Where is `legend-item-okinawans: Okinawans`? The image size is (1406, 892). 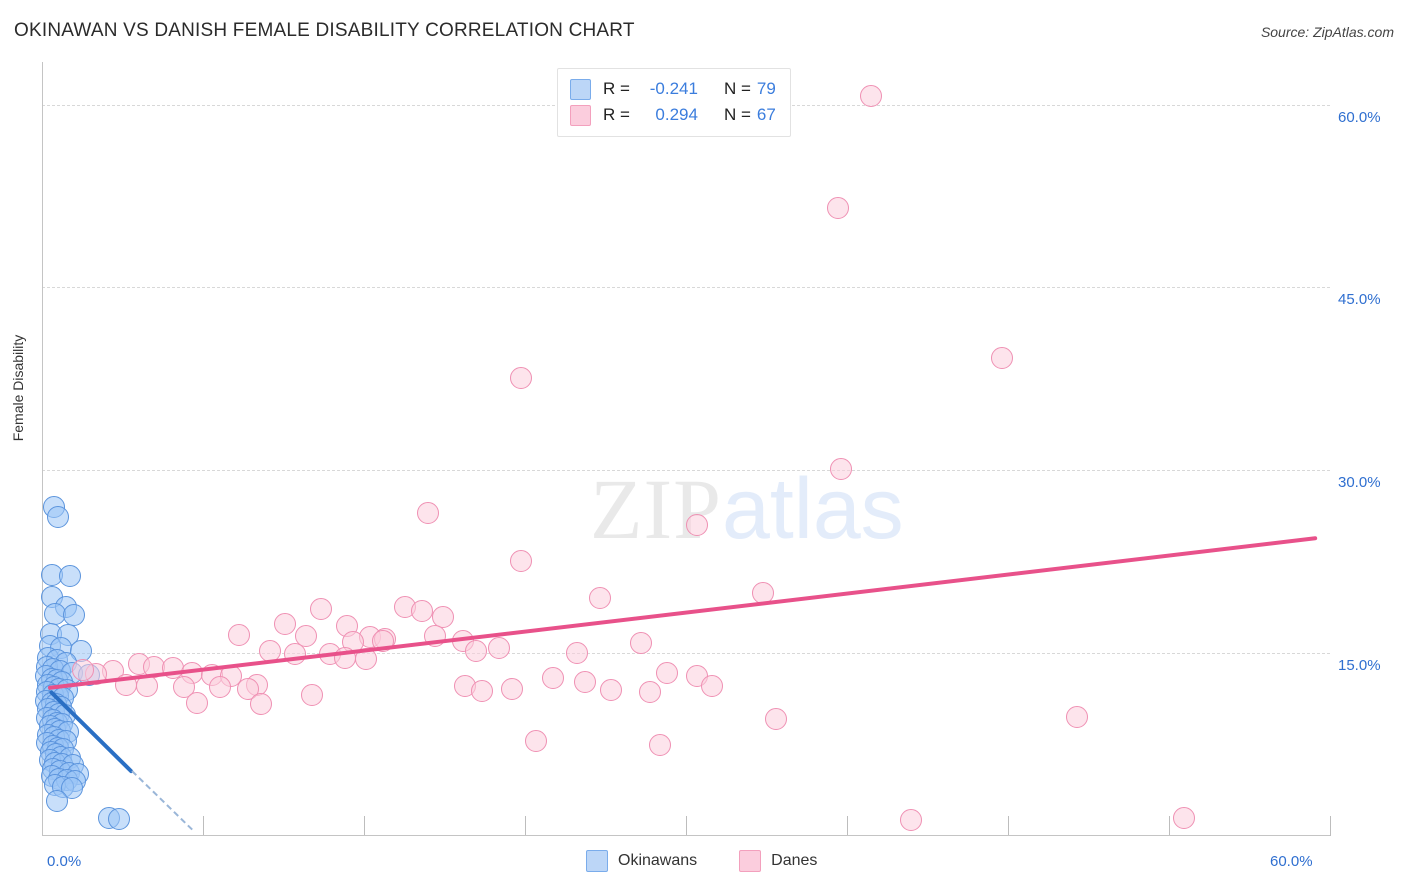 legend-item-okinawans: Okinawans is located at coordinates (641, 861).